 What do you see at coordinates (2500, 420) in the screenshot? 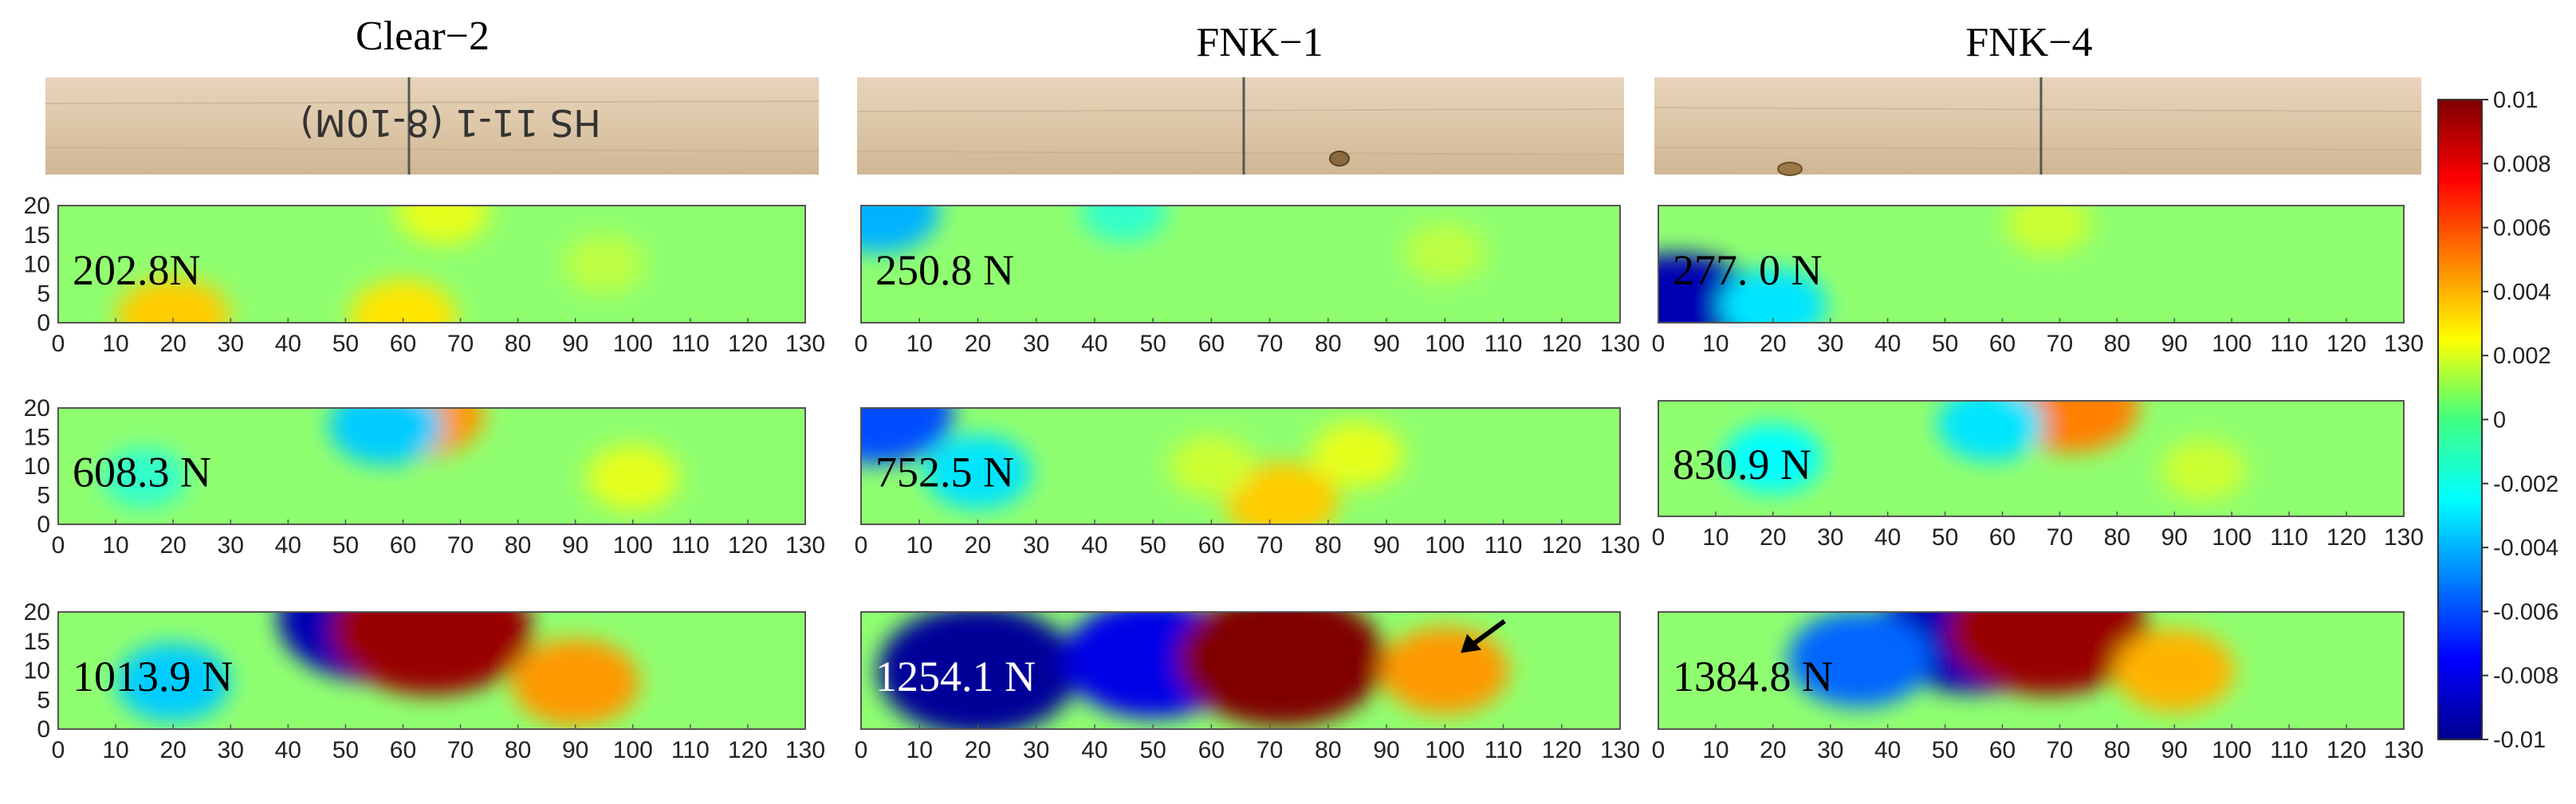
I see `colorbar-tick-label: 0` at bounding box center [2500, 420].